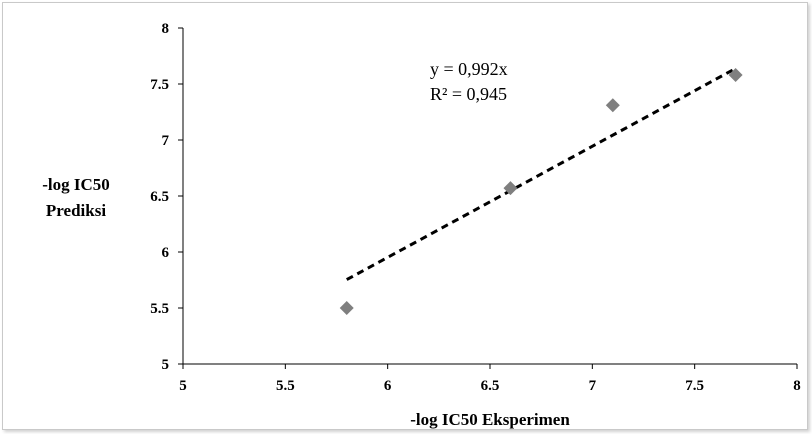  I want to click on y-tick-label: 5, so click(166, 365).